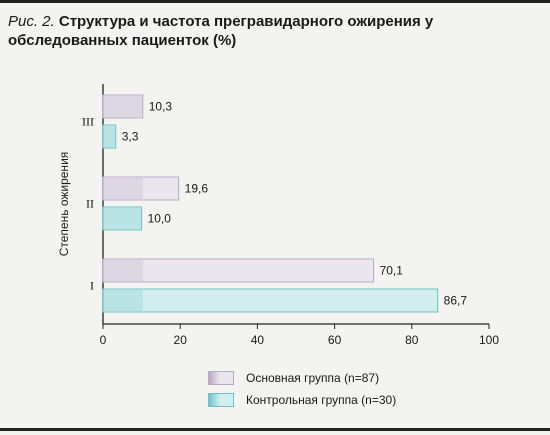  Describe the element at coordinates (313, 378) in the screenshot. I see `legend-label-main-group: Основная группа (n=87)` at that location.